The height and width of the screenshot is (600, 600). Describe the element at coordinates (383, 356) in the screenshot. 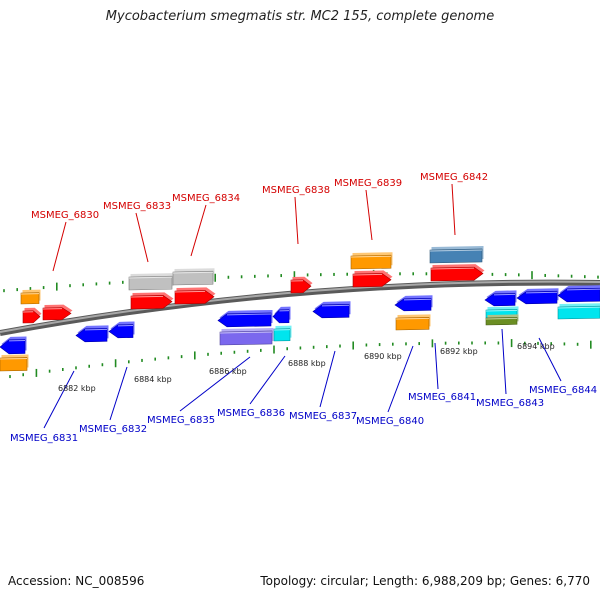

I see `scale-label: 6890 kbp` at that location.